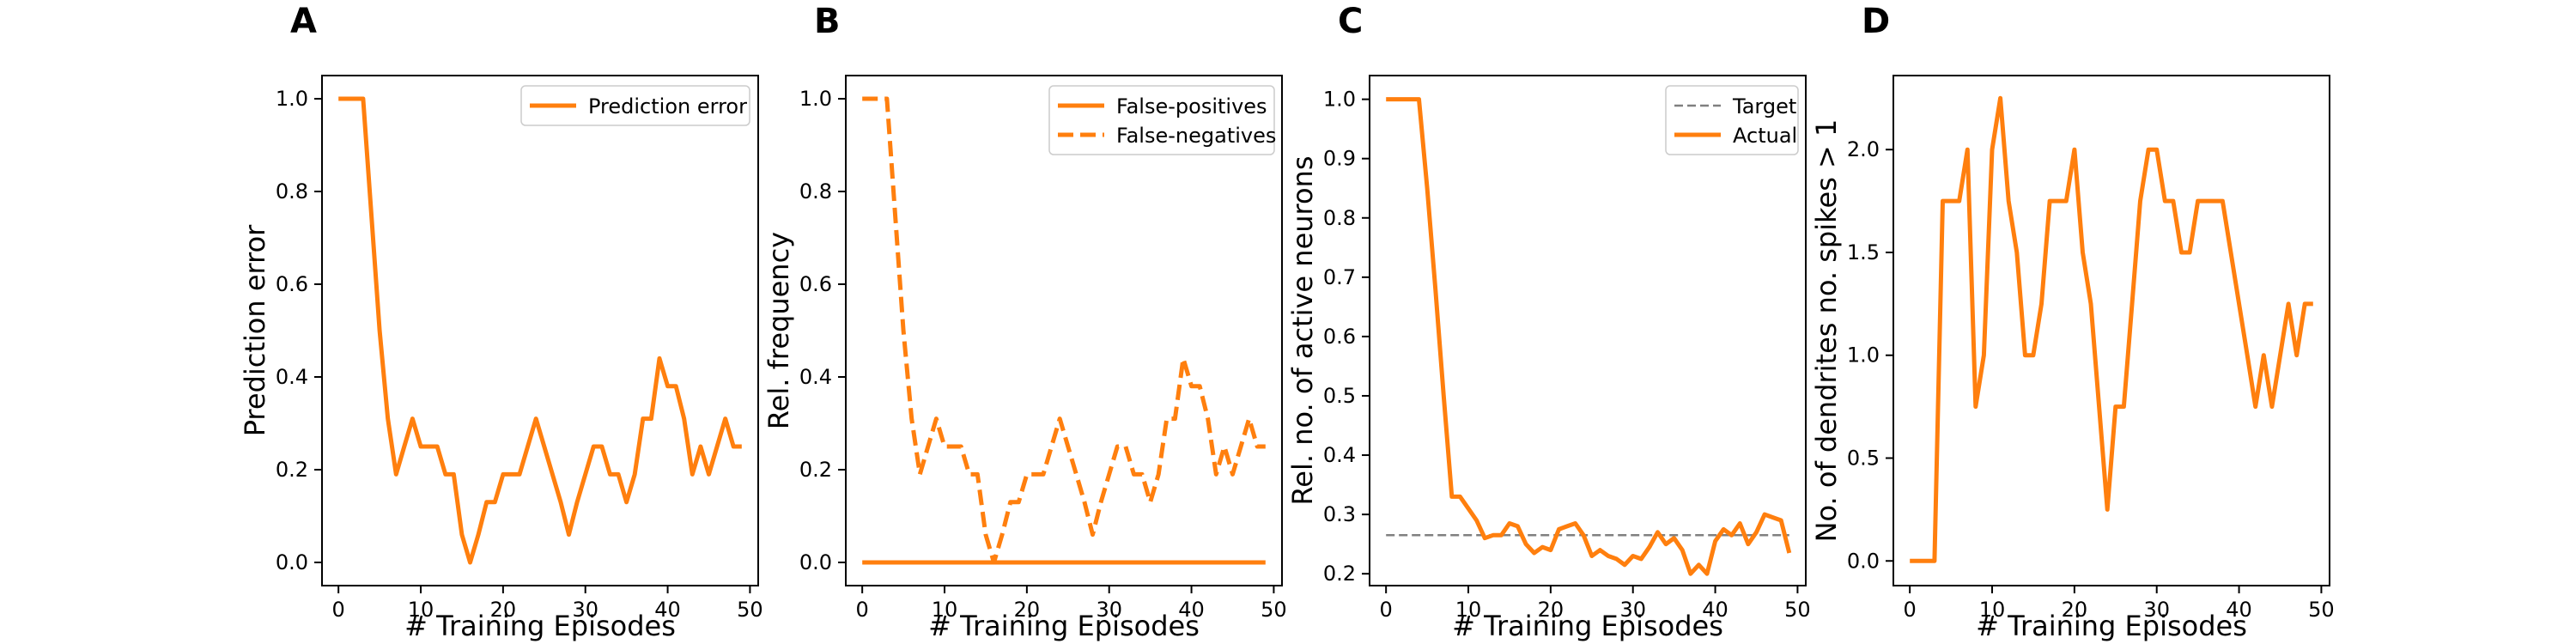 Image resolution: width=2576 pixels, height=644 pixels. What do you see at coordinates (1350, 21) in the screenshot?
I see `panel-c-letter: C` at bounding box center [1350, 21].